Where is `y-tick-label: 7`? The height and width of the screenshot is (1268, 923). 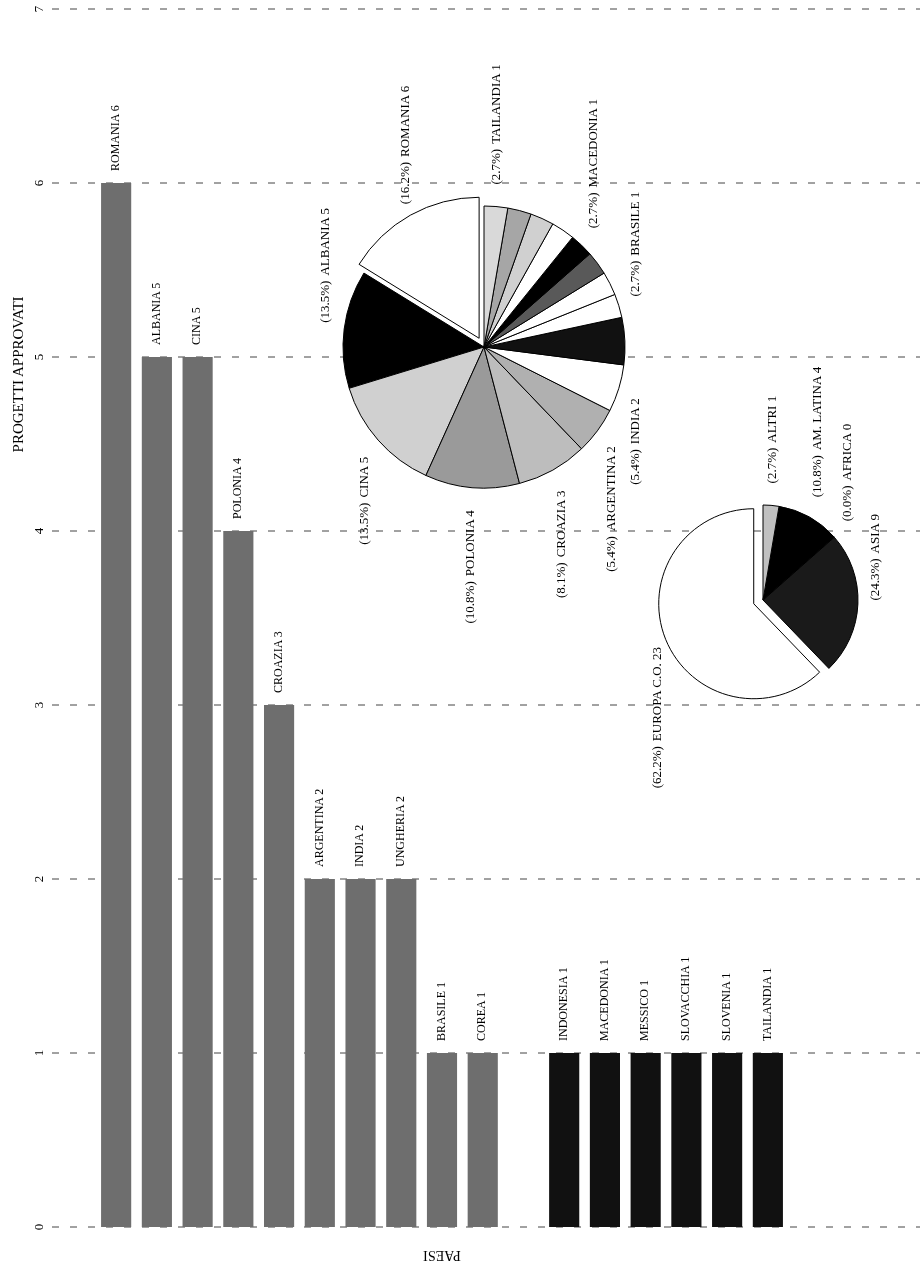
y-tick-label: 7 is located at coordinates (38, 9).